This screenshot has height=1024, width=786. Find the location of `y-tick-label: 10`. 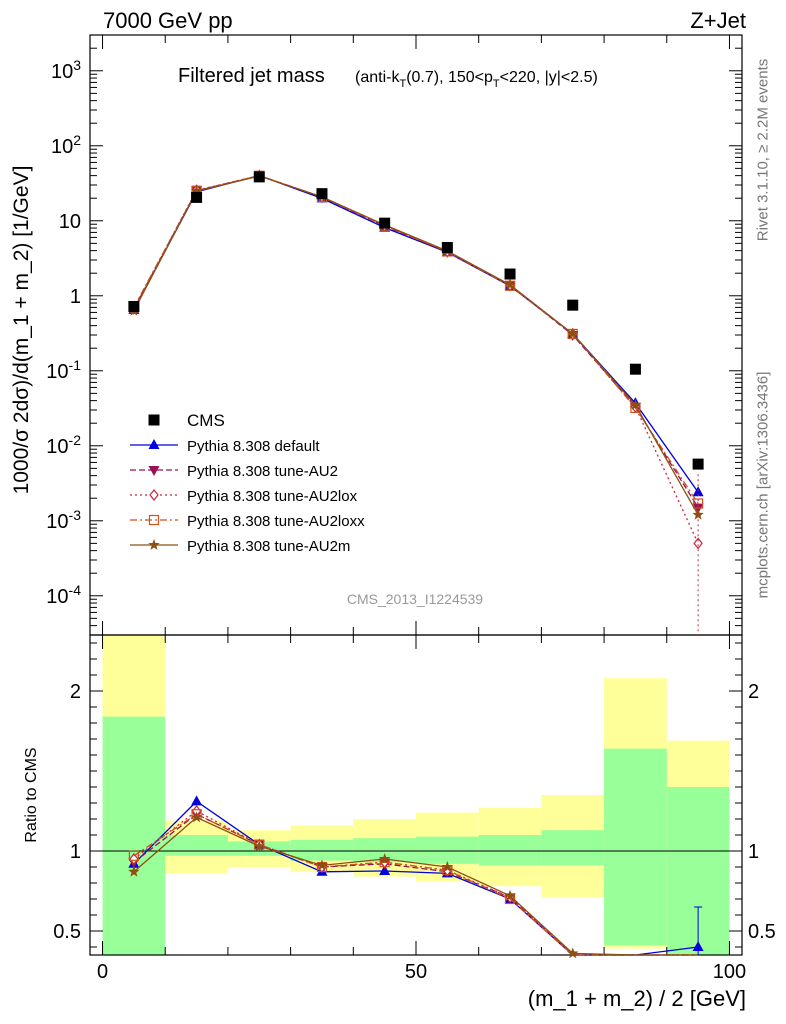

y-tick-label: 10 is located at coordinates (70, 222).